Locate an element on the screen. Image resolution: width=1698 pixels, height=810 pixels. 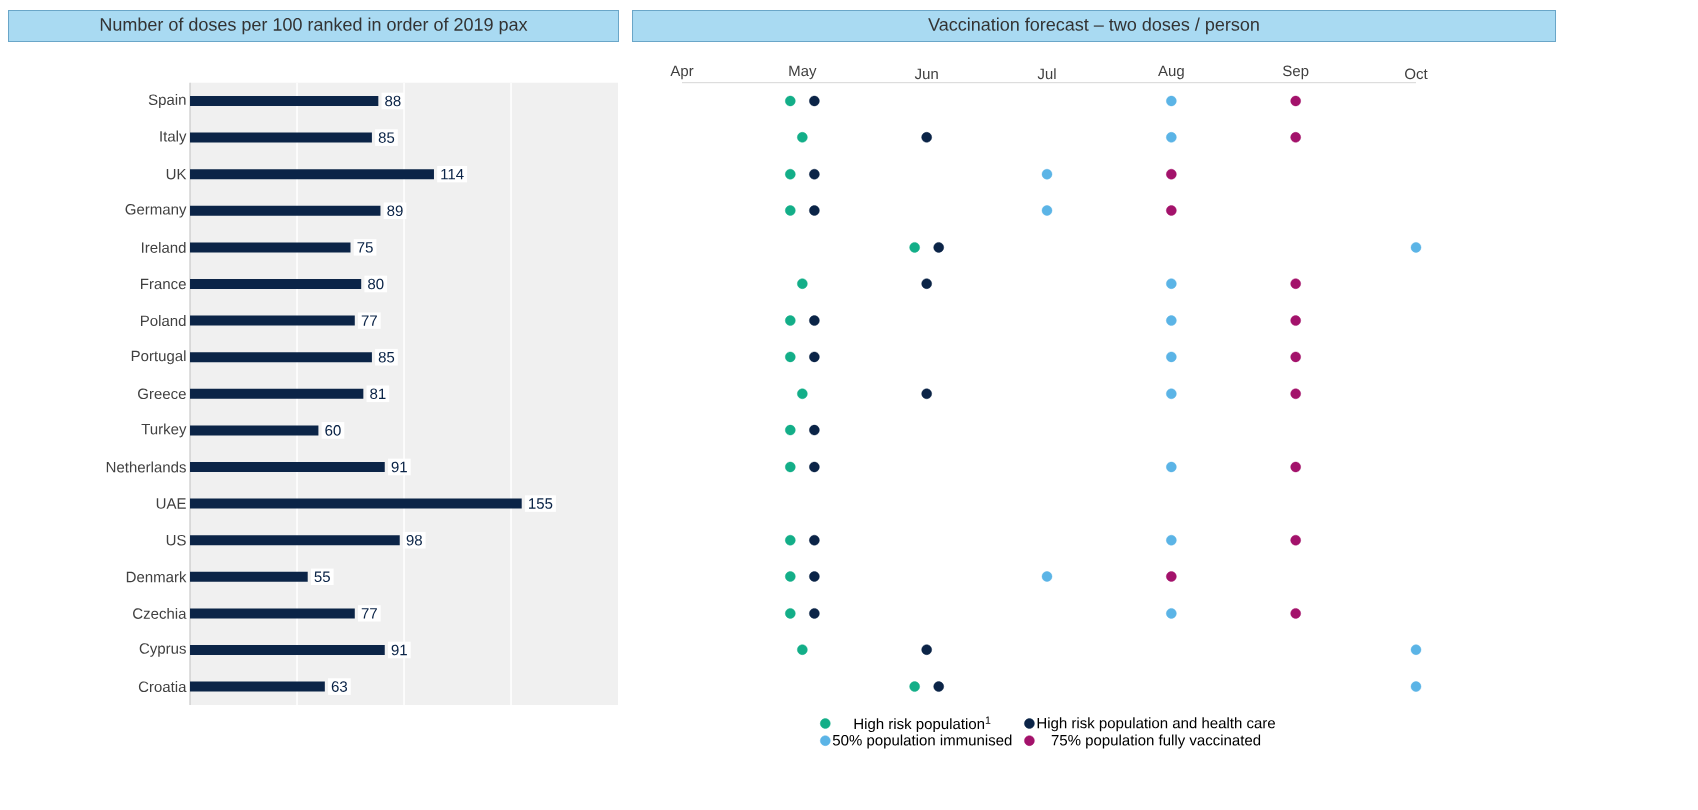
legend-label: High risk population and health care is located at coordinates (1156, 724).